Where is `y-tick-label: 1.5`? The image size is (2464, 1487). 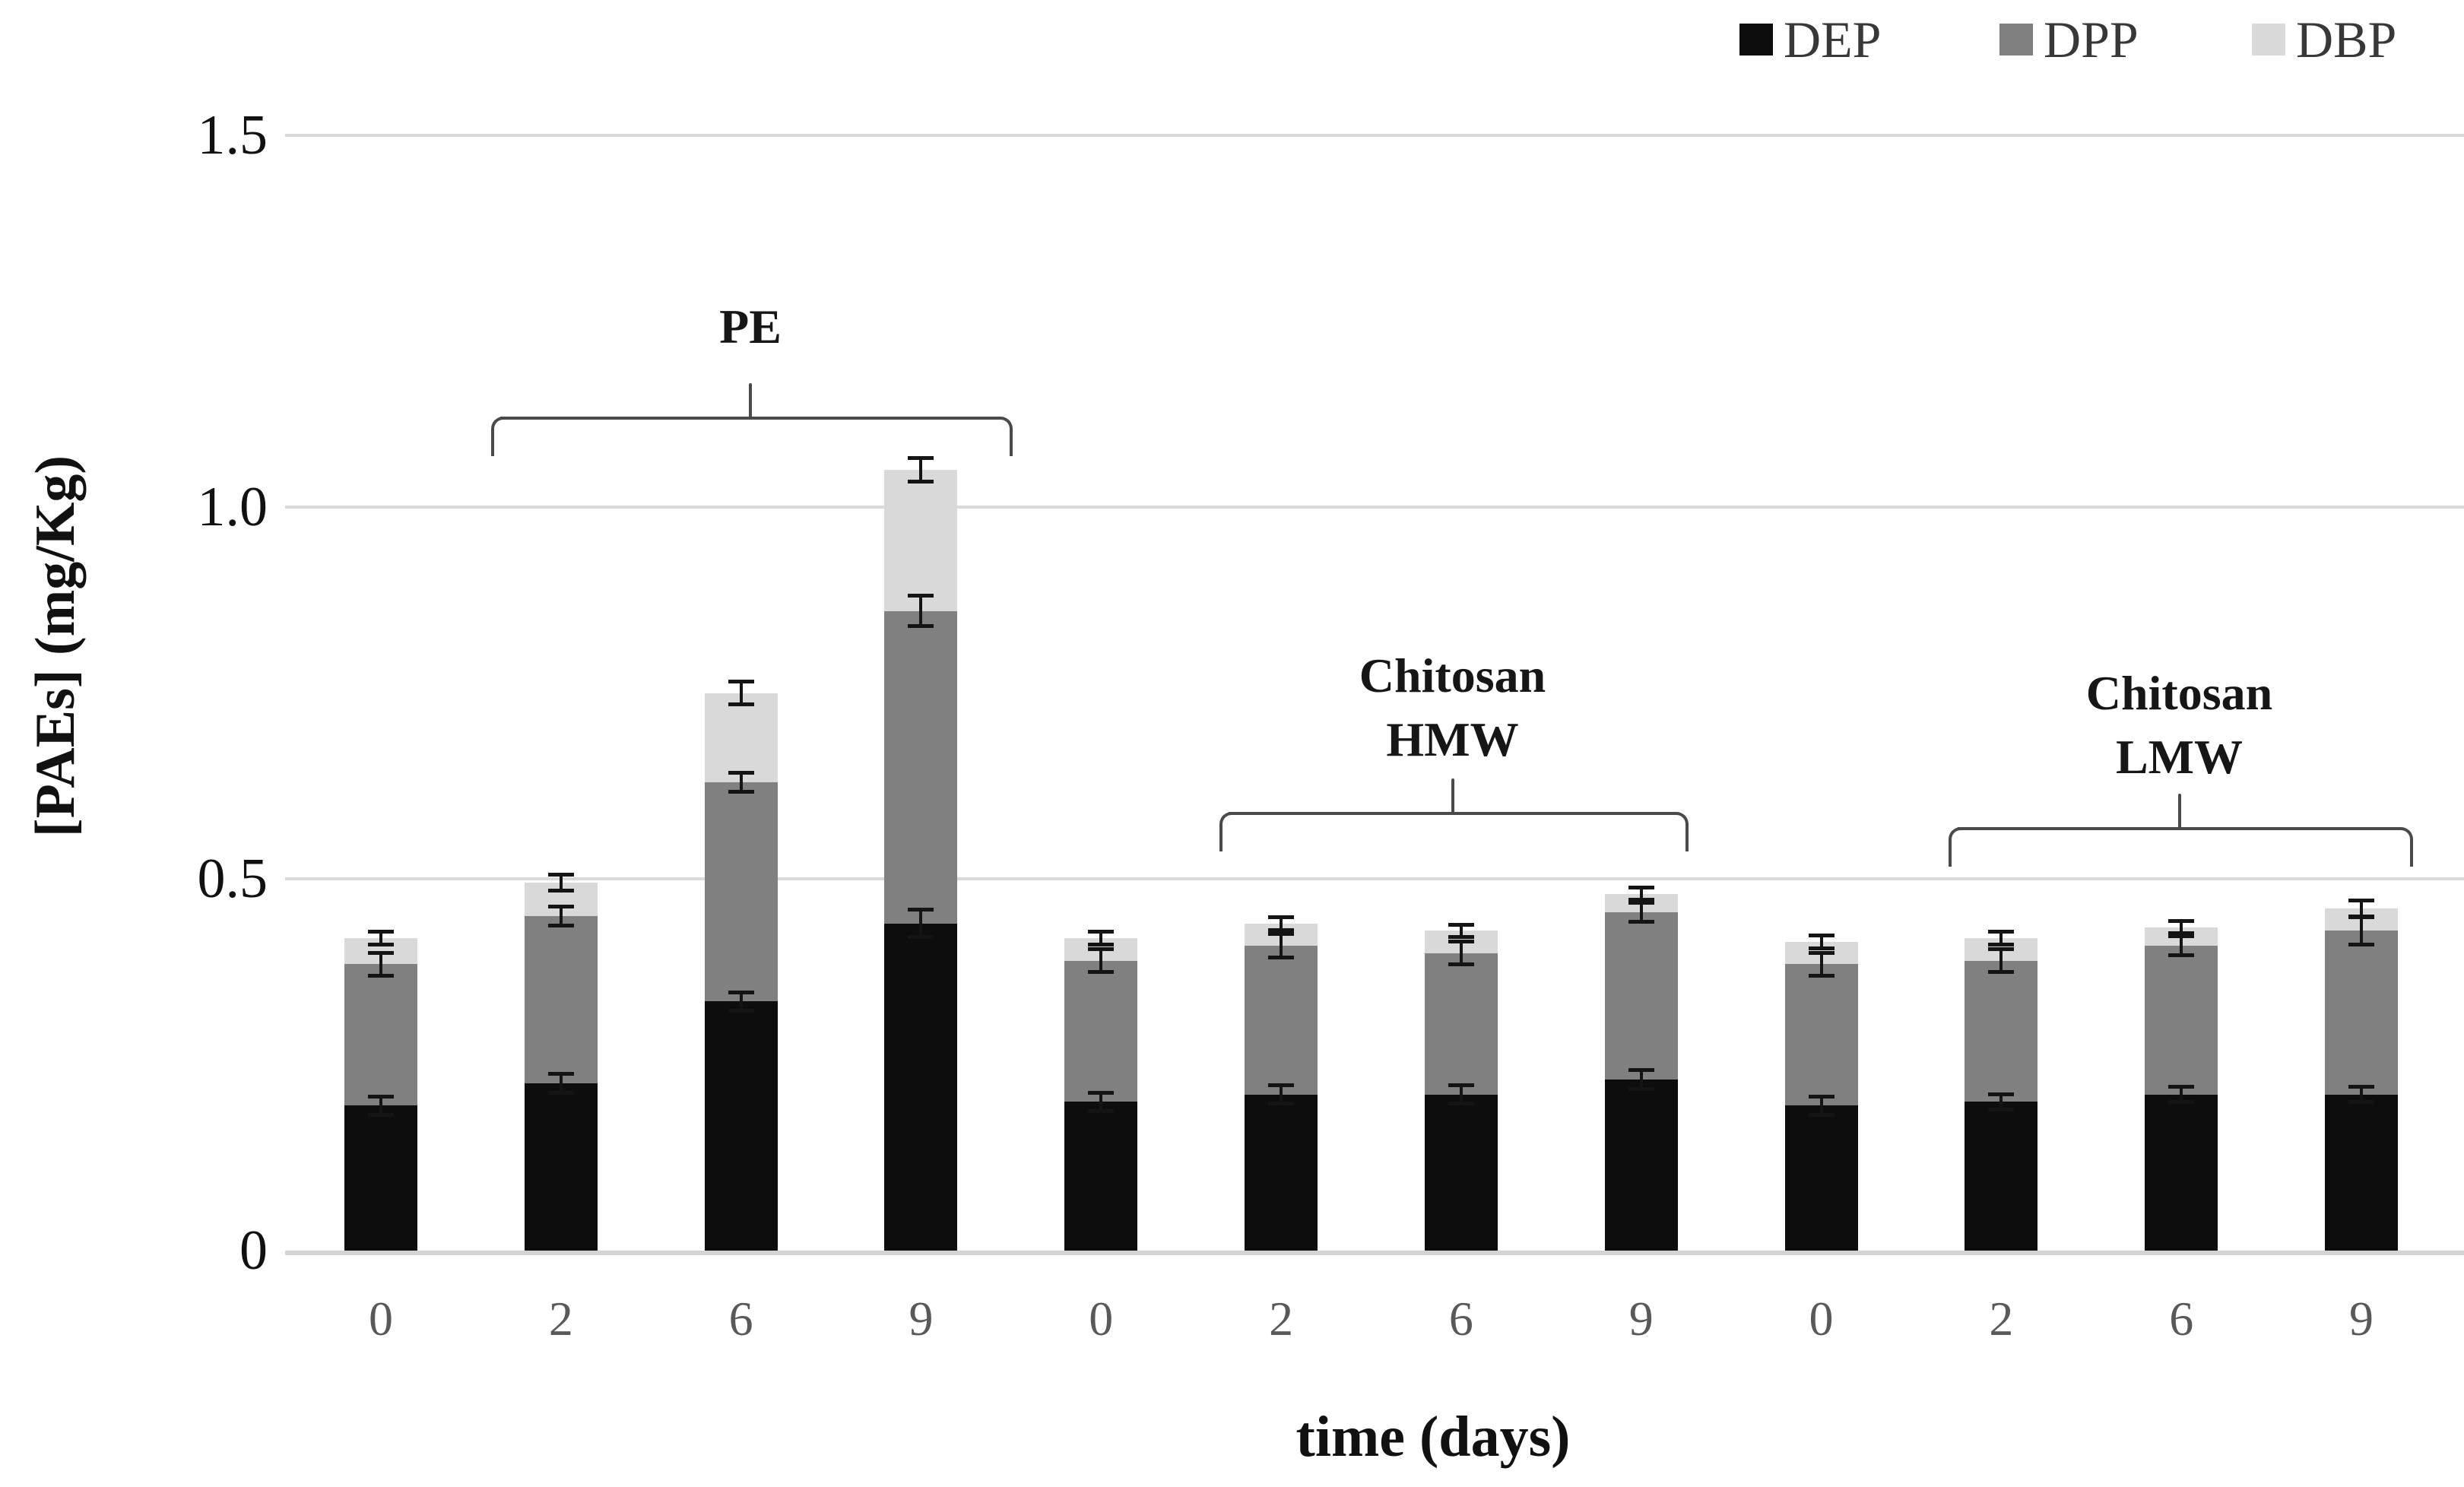 y-tick-label: 1.5 is located at coordinates (233, 135).